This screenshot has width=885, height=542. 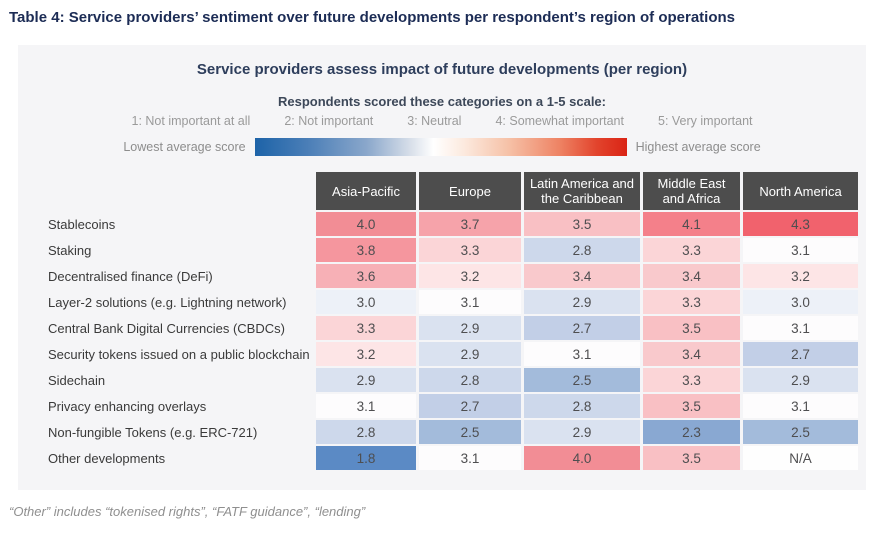 I want to click on legend-gradient-bar, so click(x=440, y=147).